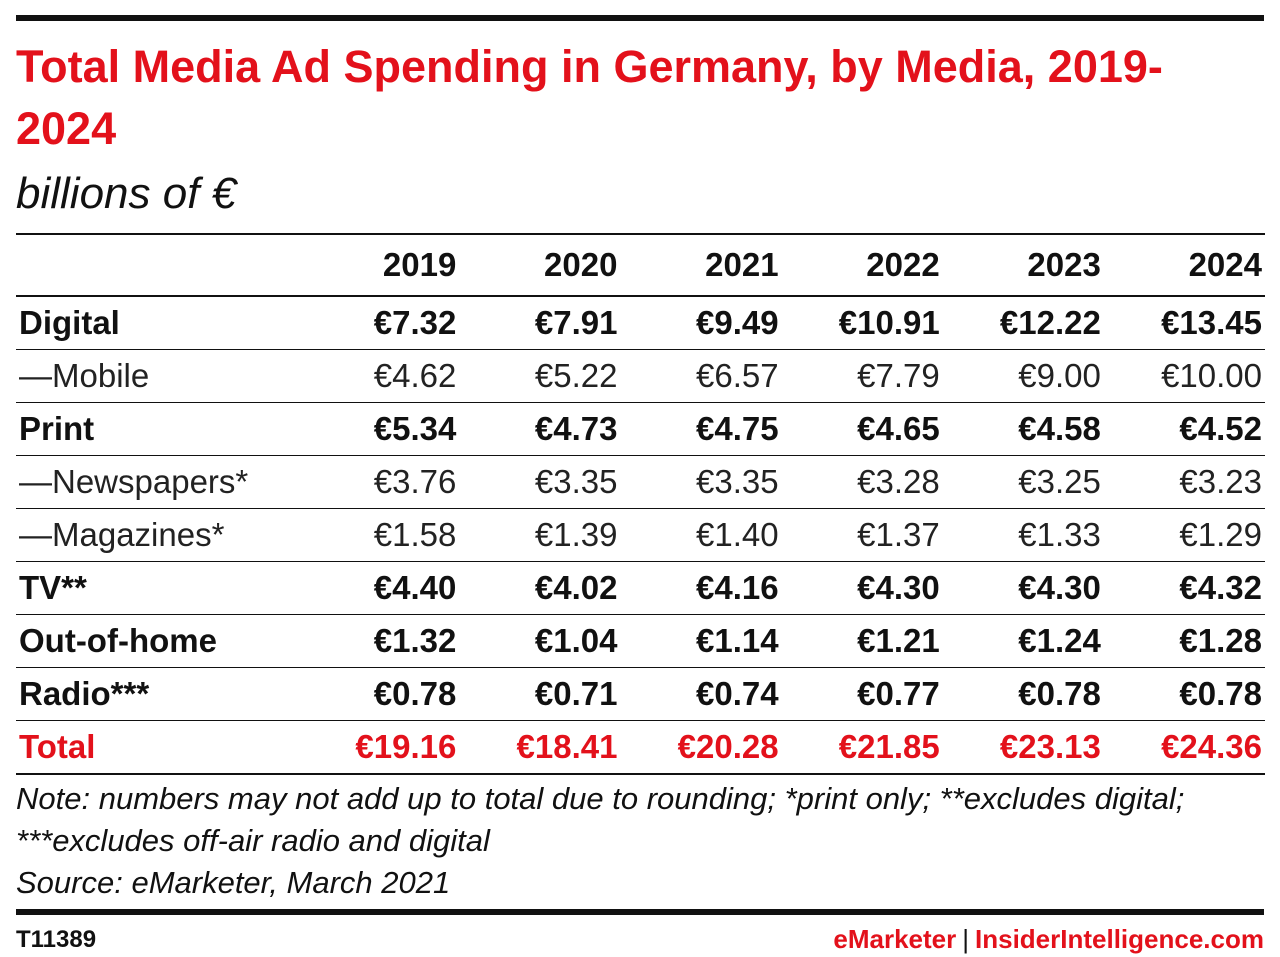  What do you see at coordinates (862, 429) in the screenshot?
I see `table-cell: €4.65` at bounding box center [862, 429].